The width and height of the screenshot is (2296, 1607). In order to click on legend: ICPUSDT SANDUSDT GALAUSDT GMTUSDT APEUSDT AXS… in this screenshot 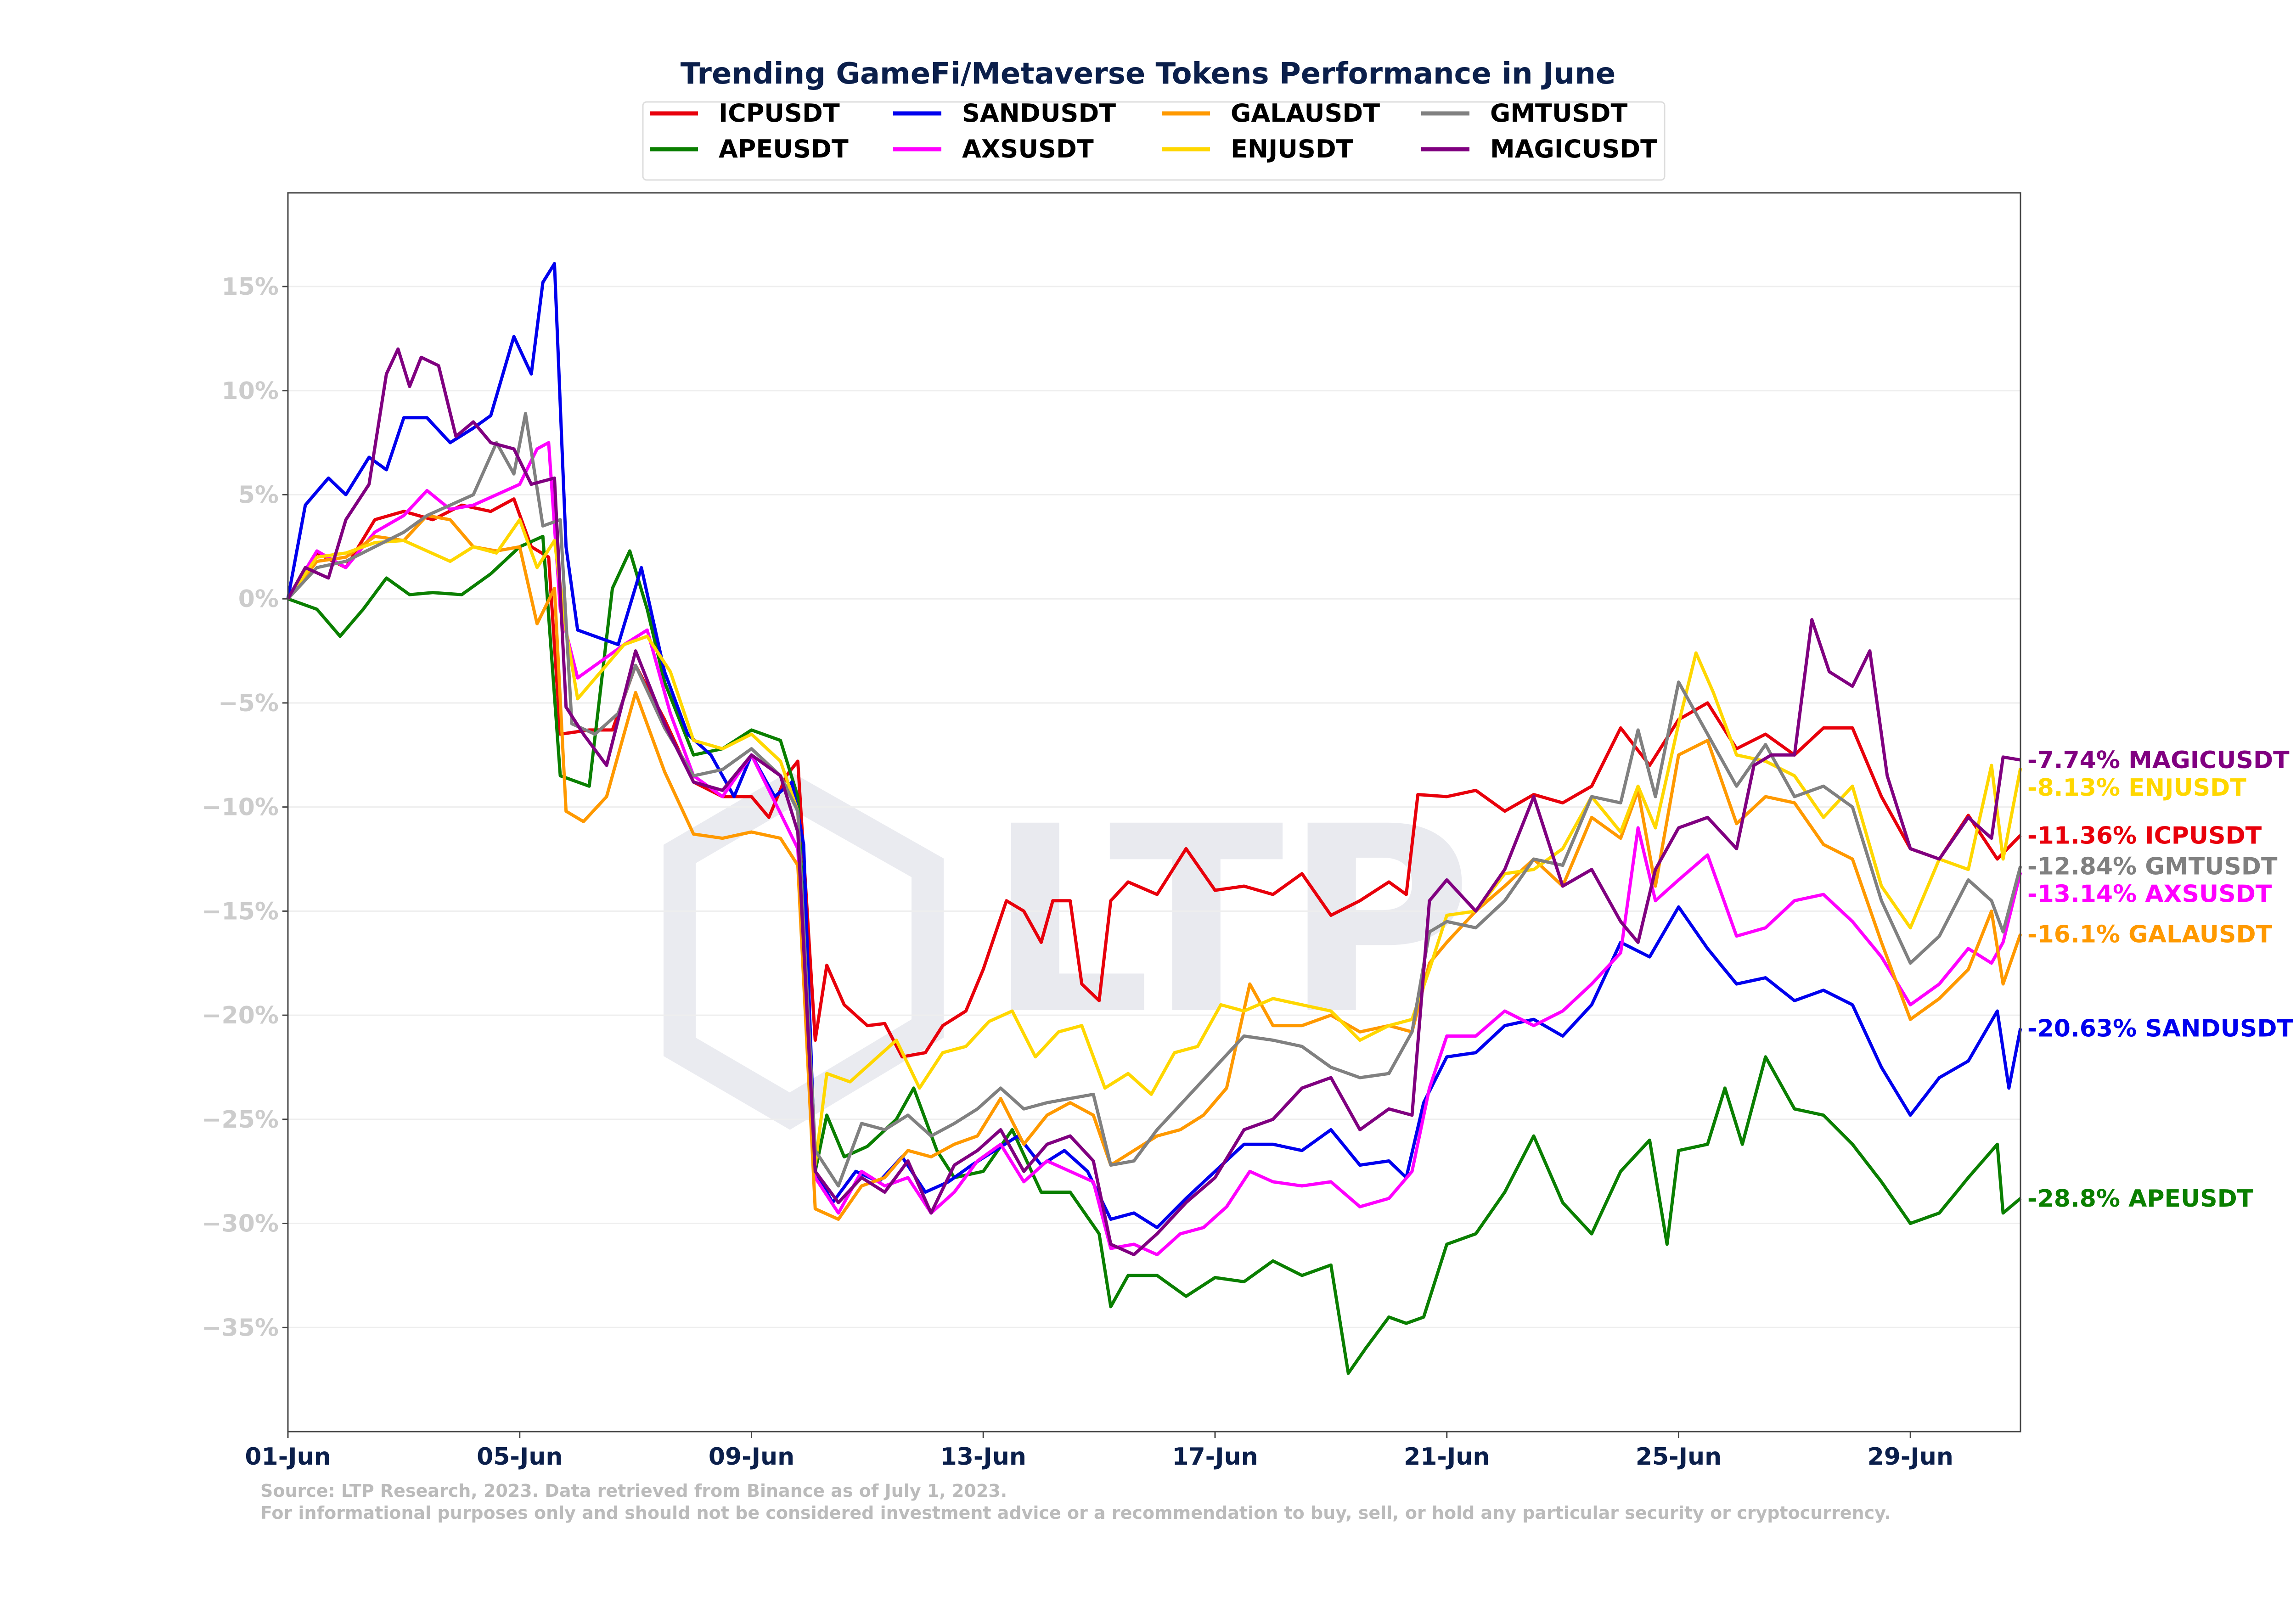, I will do `click(1154, 140)`.